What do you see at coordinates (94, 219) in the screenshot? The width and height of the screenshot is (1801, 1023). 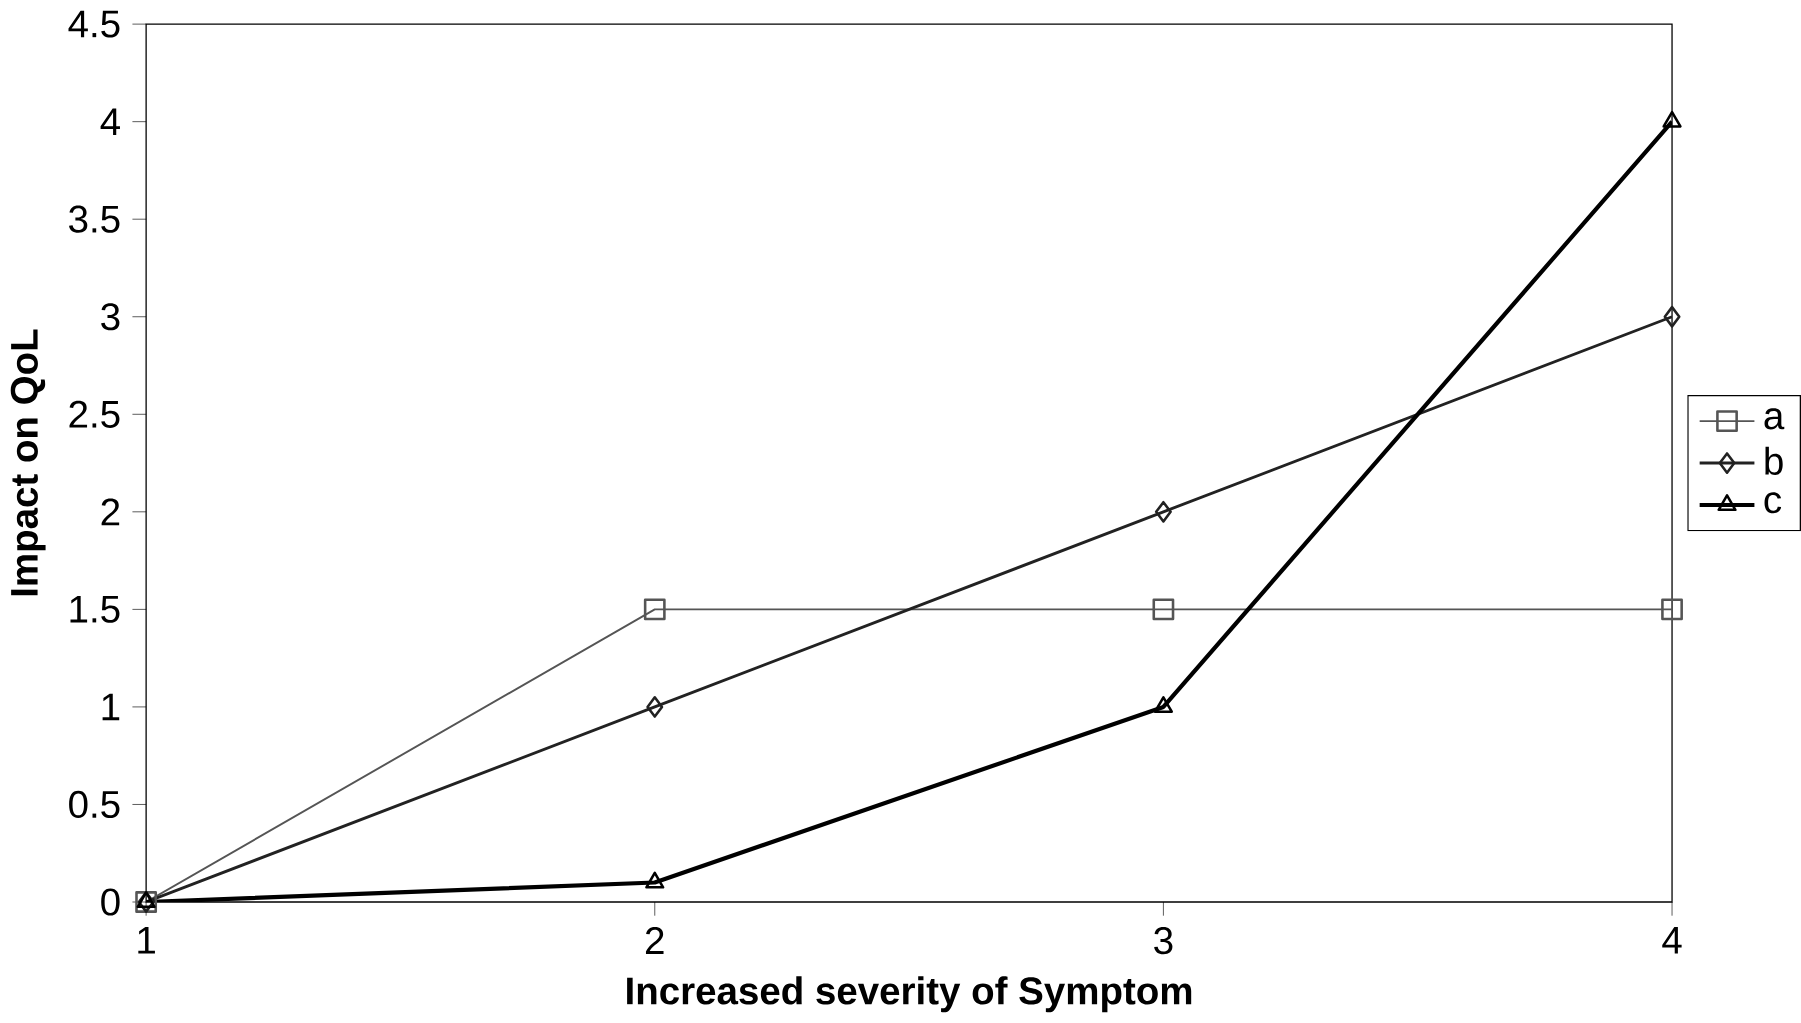 I see `y-tick-label: 3.5` at bounding box center [94, 219].